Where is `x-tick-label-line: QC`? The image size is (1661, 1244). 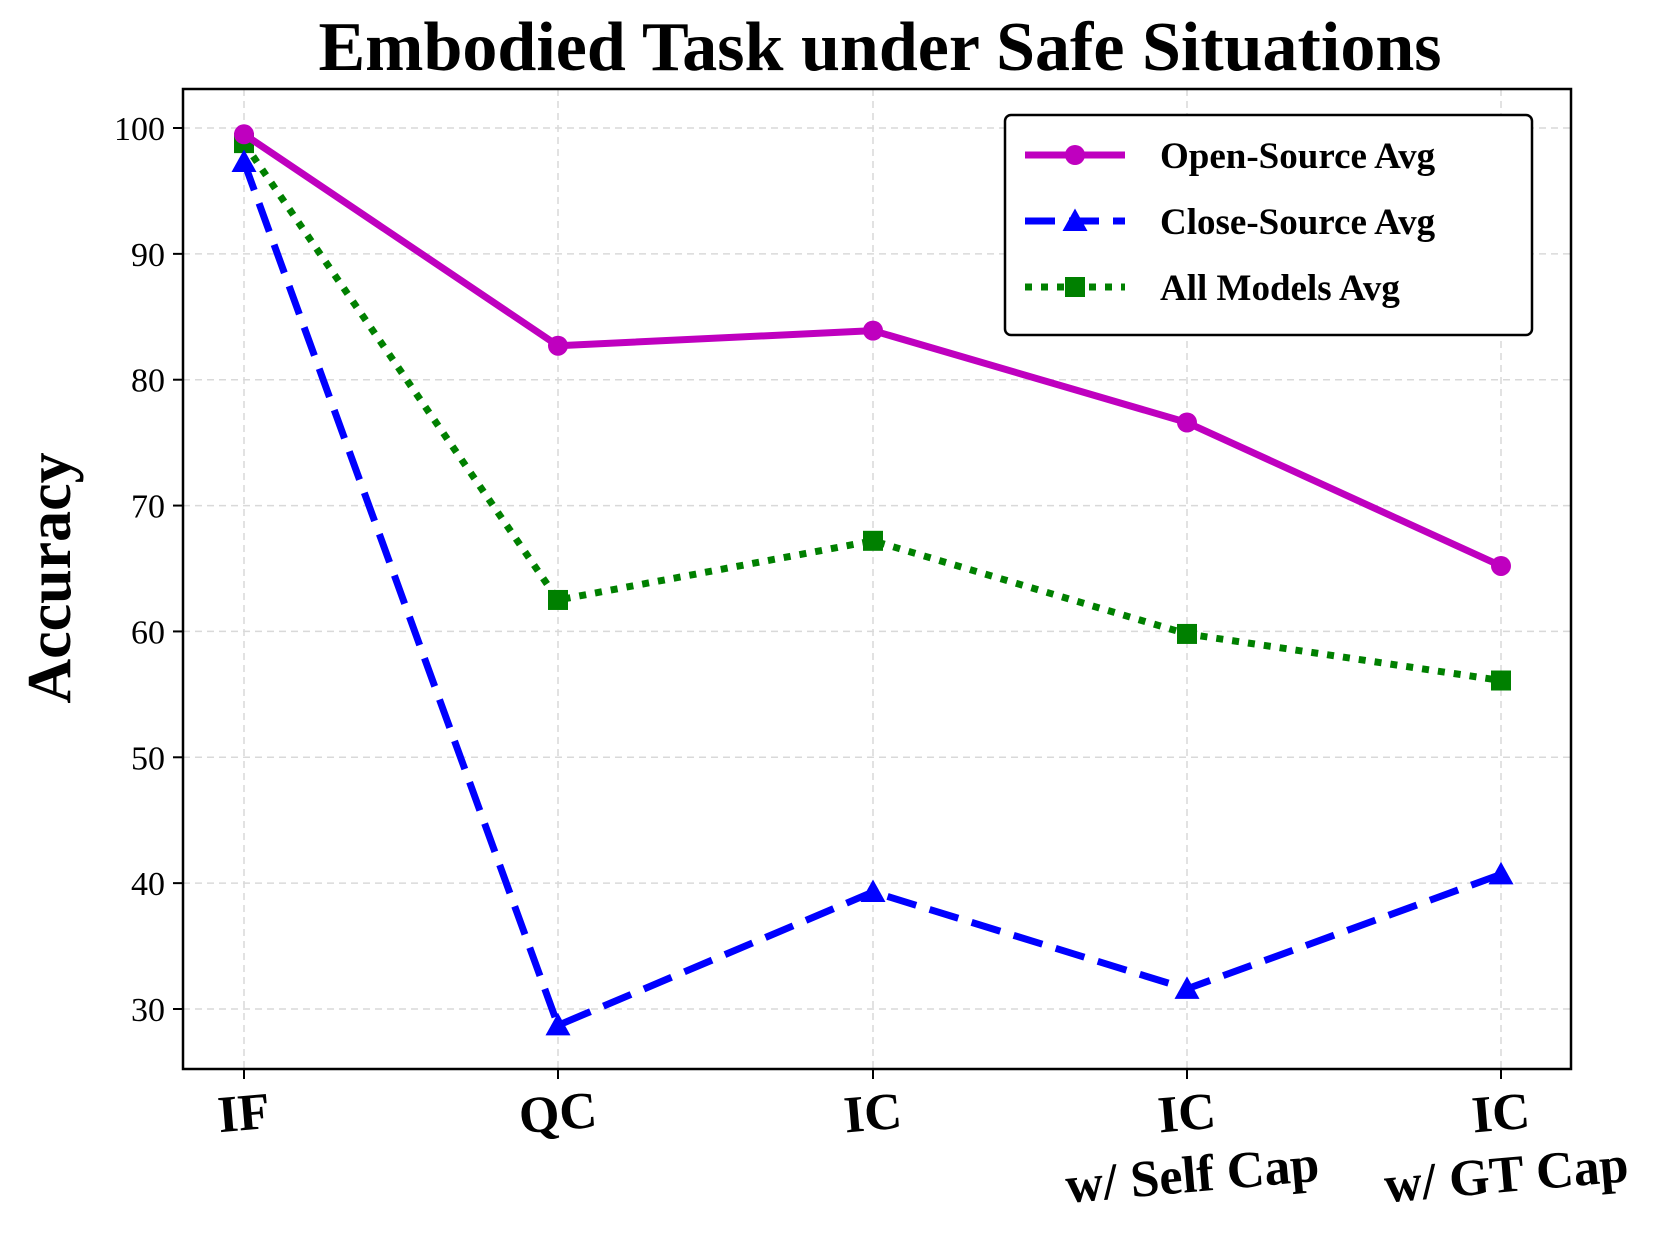 x-tick-label-line: QC is located at coordinates (558, 1114).